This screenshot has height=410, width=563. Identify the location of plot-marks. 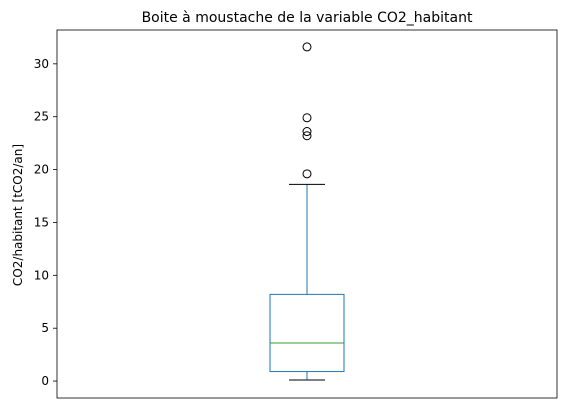
(307, 211).